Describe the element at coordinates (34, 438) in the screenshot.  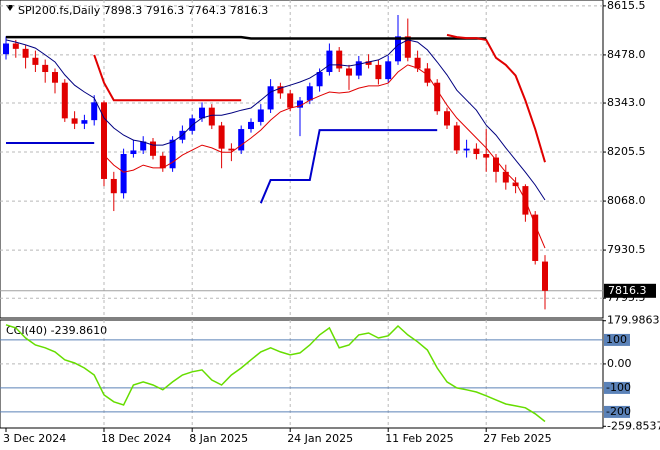
I see `x-tick-label: 3 Dec 2024` at that location.